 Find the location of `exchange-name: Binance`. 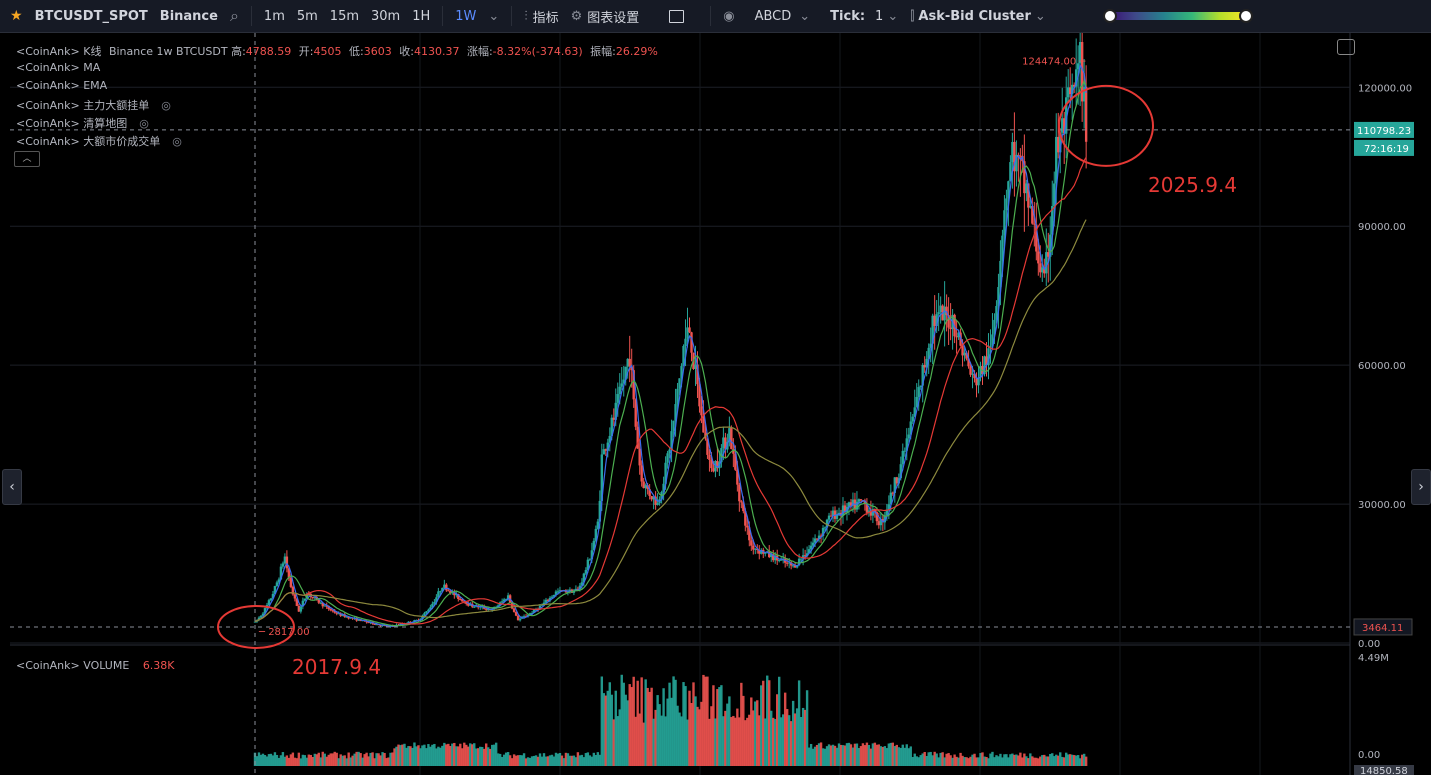

exchange-name: Binance is located at coordinates (188, 16).